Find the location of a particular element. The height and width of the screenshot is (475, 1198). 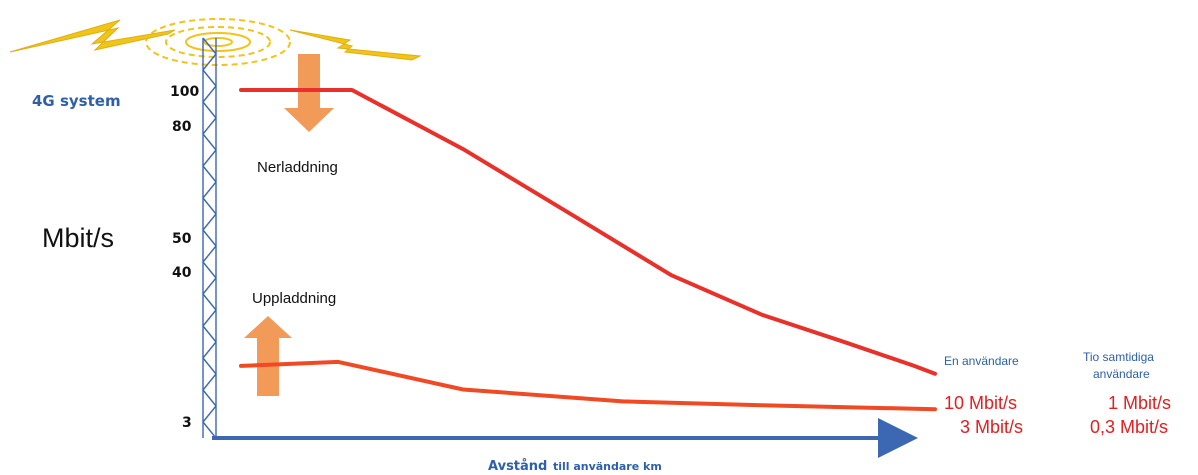

x-axis-label: Avstånd till användare km is located at coordinates (575, 464).